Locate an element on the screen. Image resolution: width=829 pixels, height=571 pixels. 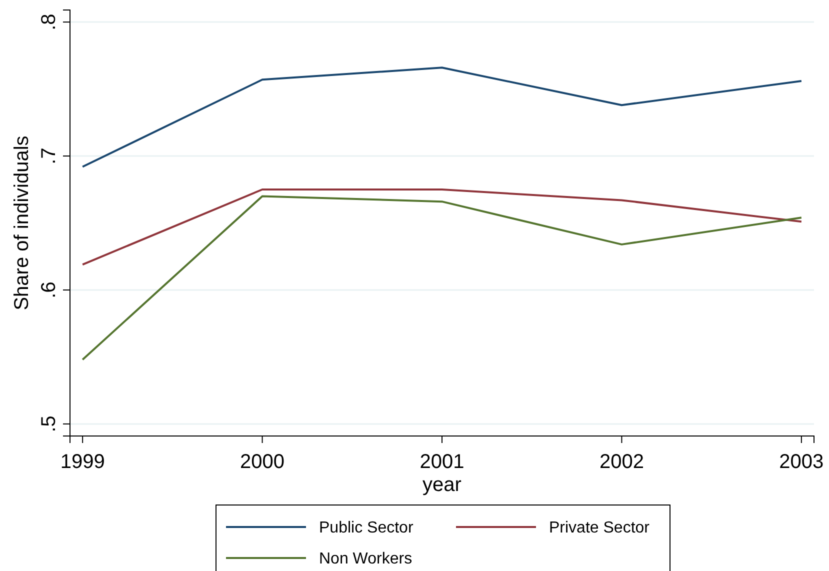
x-tick-label: 2000 is located at coordinates (262, 462).